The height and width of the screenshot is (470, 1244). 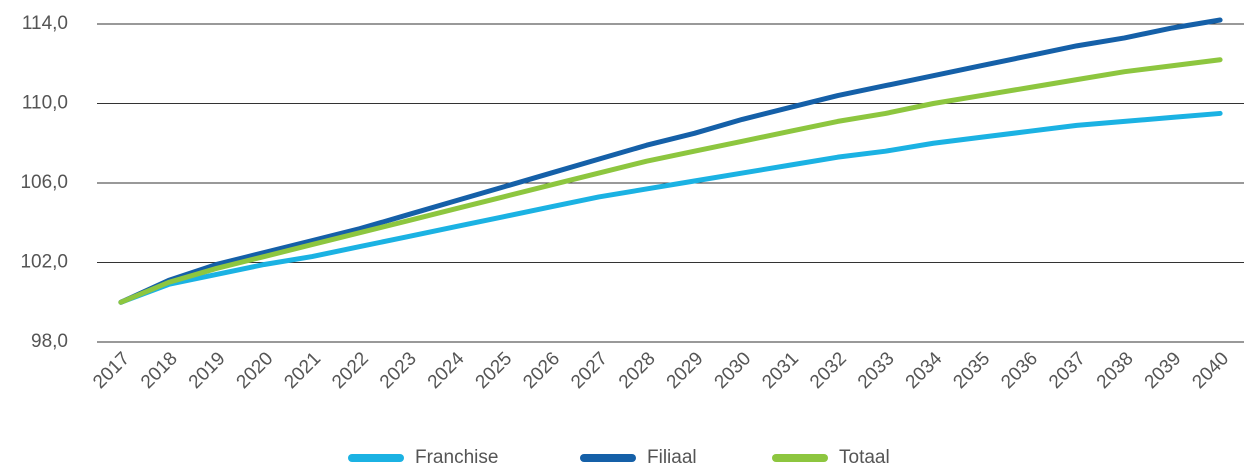 What do you see at coordinates (685, 370) in the screenshot?
I see `x-tick-label: 2029` at bounding box center [685, 370].